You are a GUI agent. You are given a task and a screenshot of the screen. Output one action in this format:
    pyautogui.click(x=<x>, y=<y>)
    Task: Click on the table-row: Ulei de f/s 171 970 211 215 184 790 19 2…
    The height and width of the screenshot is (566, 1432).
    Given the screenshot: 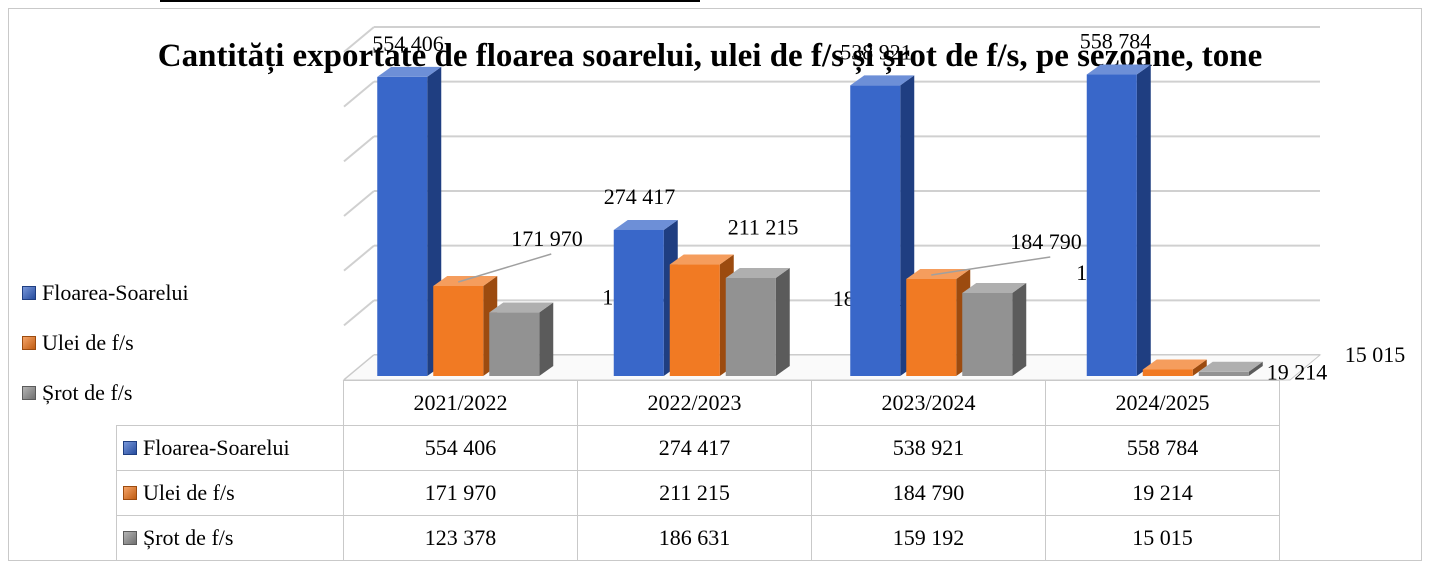 What is the action you would take?
    pyautogui.click(x=698, y=493)
    